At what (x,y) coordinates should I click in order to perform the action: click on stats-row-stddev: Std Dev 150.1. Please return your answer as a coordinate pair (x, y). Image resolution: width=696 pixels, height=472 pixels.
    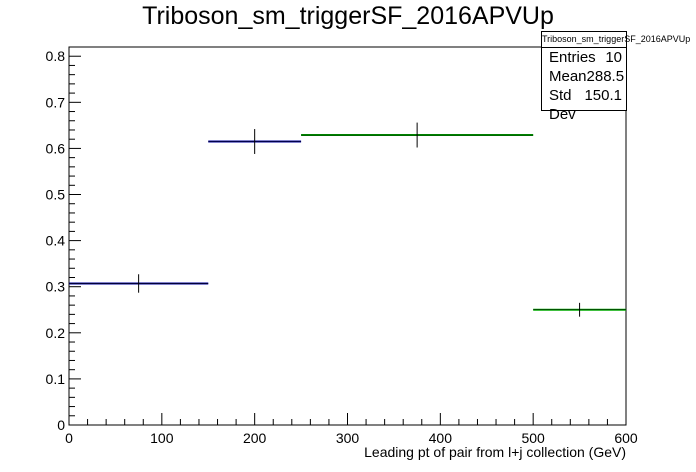
    Looking at the image, I should click on (584, 104).